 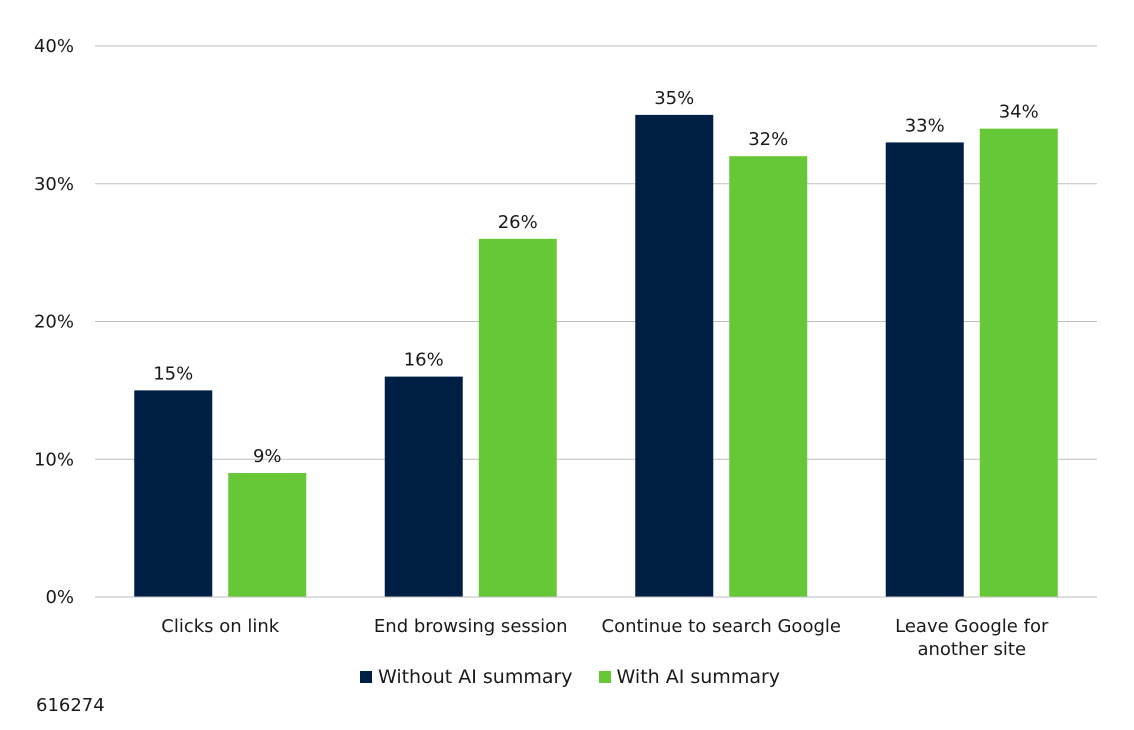 I want to click on legend-item-without-ai: Without AI summary, so click(x=466, y=677).